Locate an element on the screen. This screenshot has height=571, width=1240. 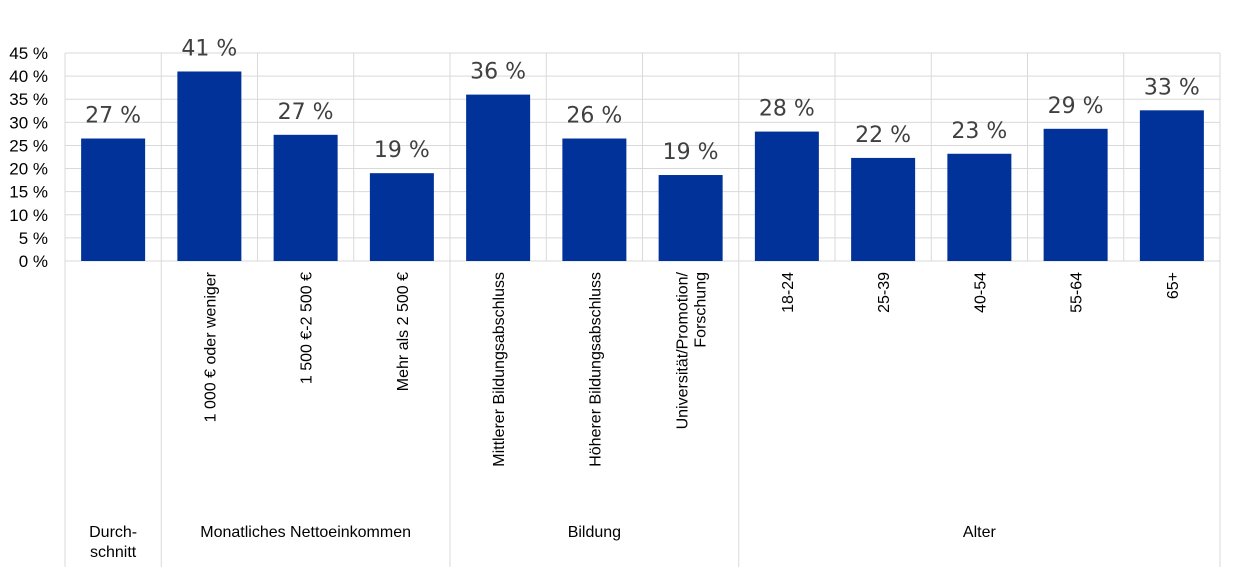
data-label: 33 % is located at coordinates (1172, 87).